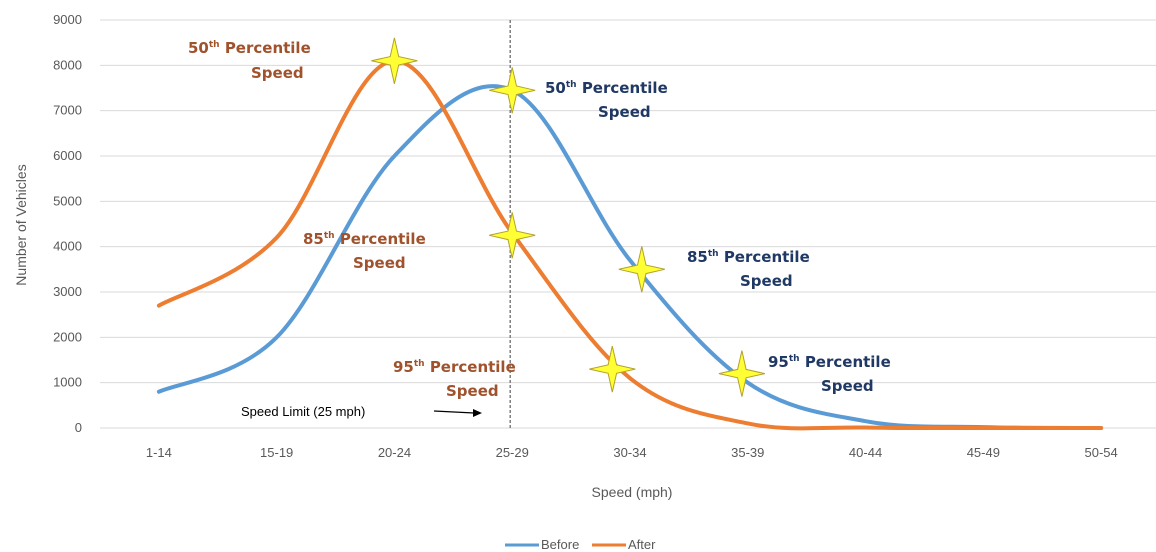 Image resolution: width=1156 pixels, height=552 pixels. Describe the element at coordinates (67, 19) in the screenshot. I see `y-tick-label: 9000` at that location.